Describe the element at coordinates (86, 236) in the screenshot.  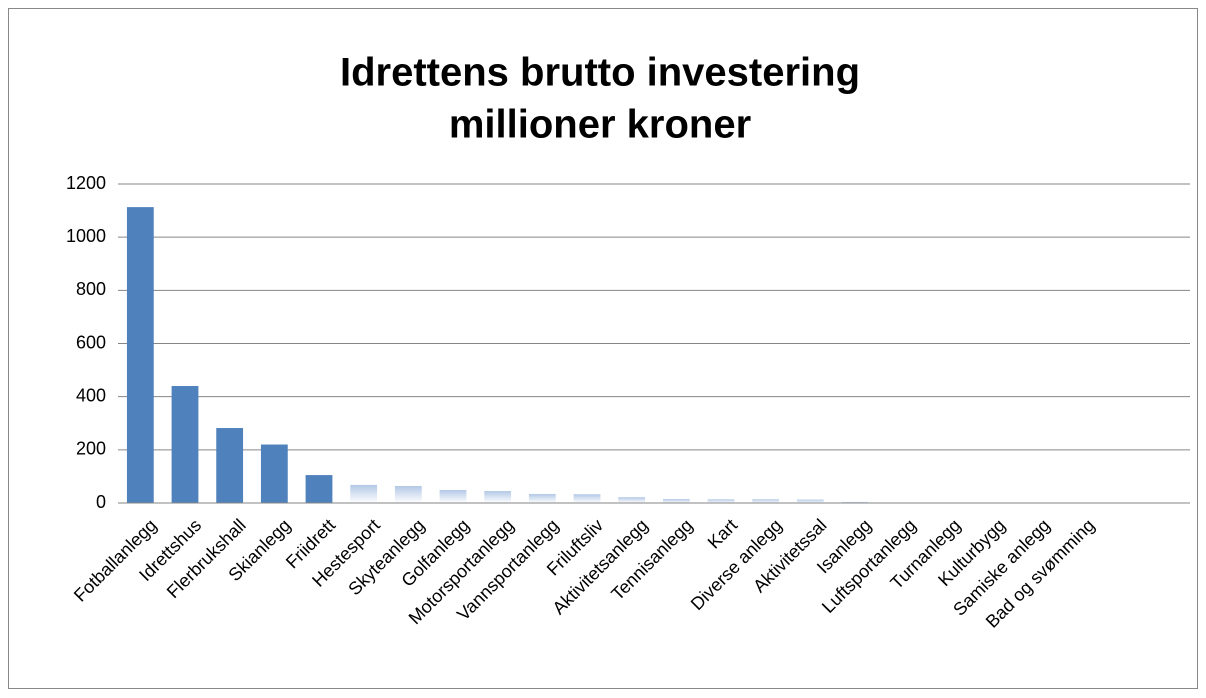
I see `y-tick-label: 1000` at that location.